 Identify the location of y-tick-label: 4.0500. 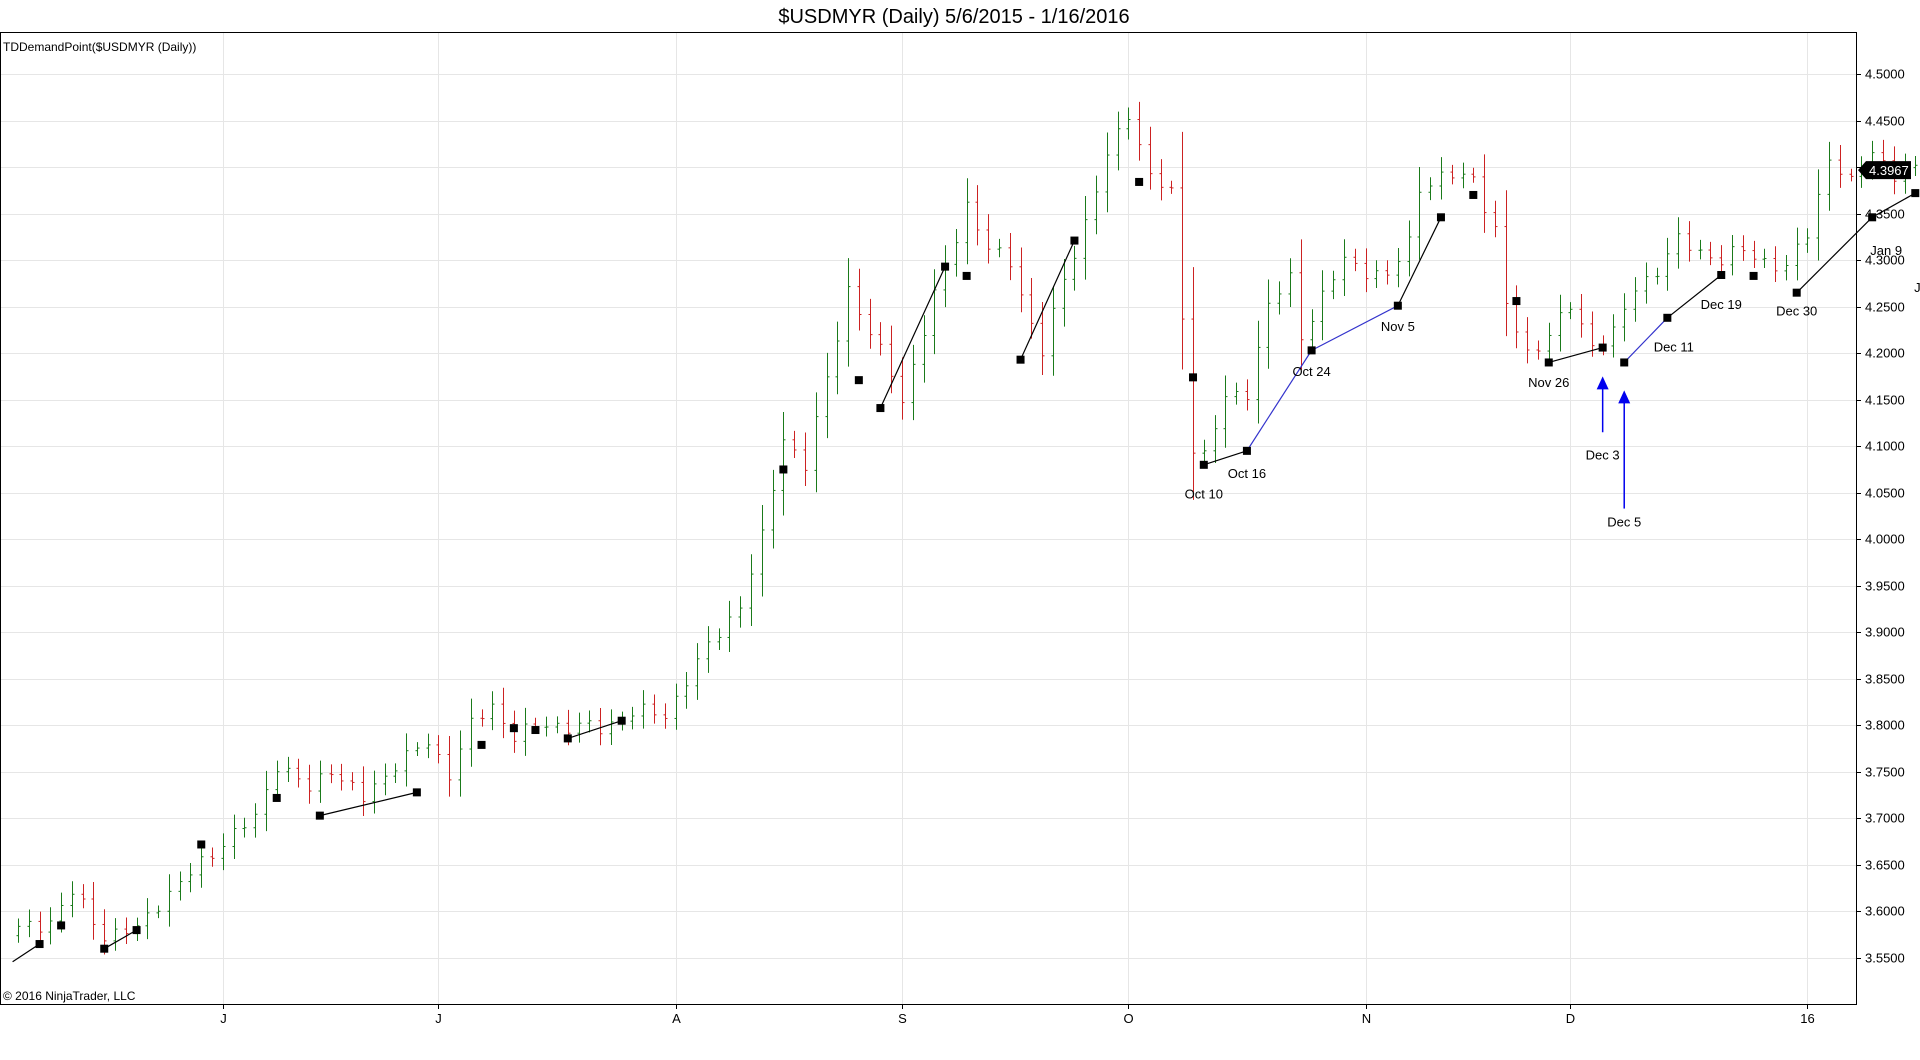
(1885, 493).